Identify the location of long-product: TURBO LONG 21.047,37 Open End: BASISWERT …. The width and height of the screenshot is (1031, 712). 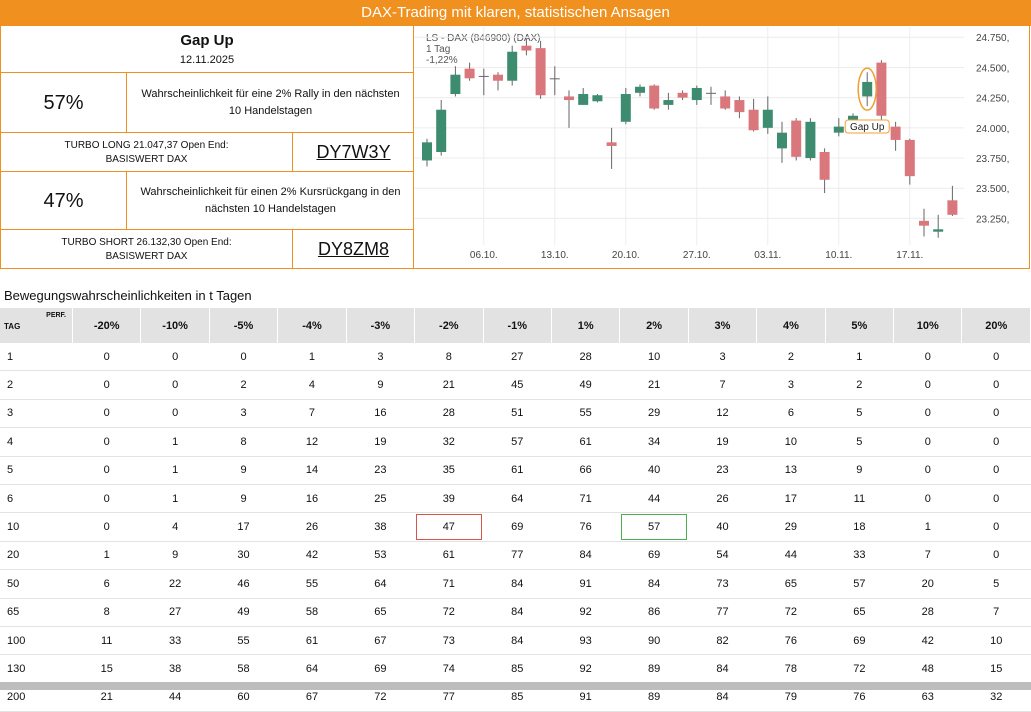
(146, 152).